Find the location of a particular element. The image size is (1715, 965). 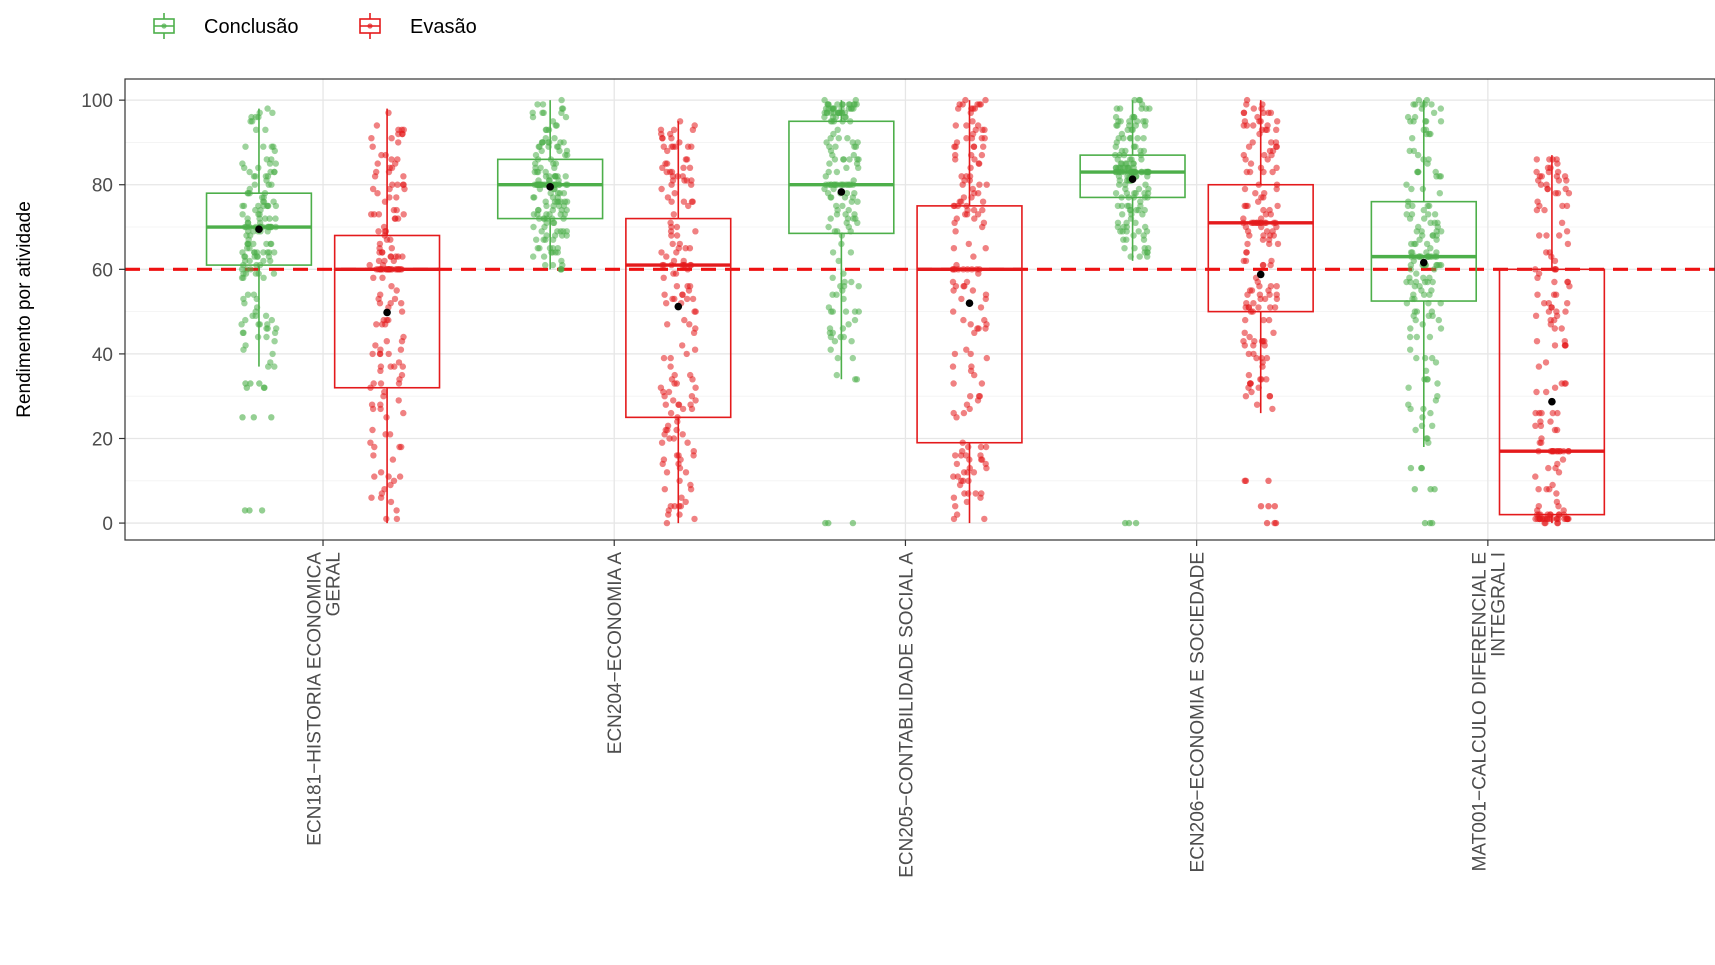

legend-label: Conclusão is located at coordinates (251, 27).